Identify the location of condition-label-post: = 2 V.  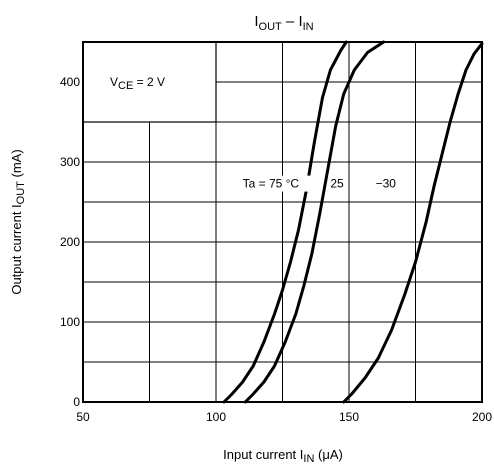
(149, 82).